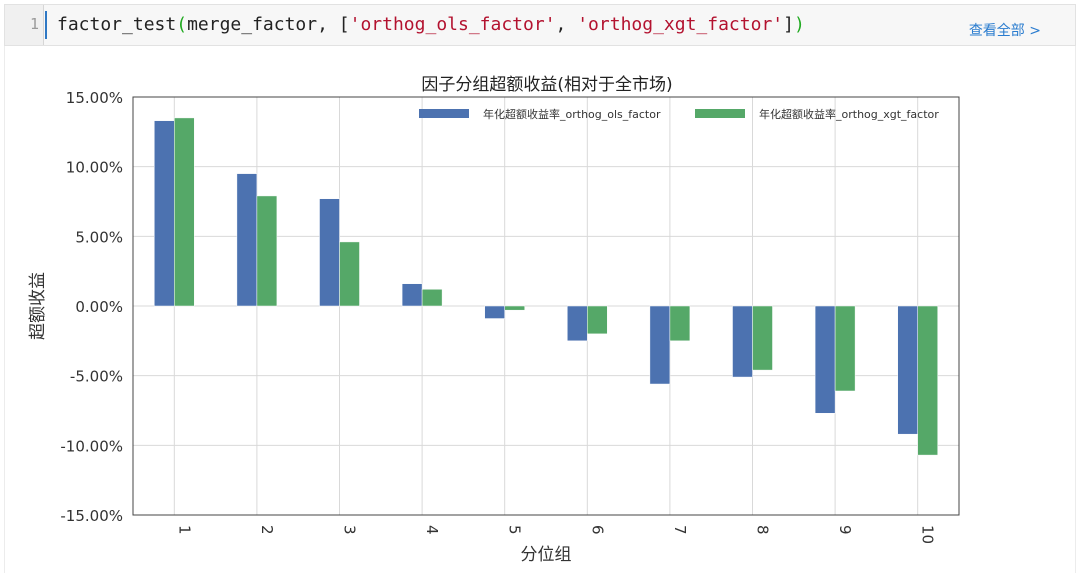  What do you see at coordinates (546, 555) in the screenshot?
I see `x-axis-label: 分位组` at bounding box center [546, 555].